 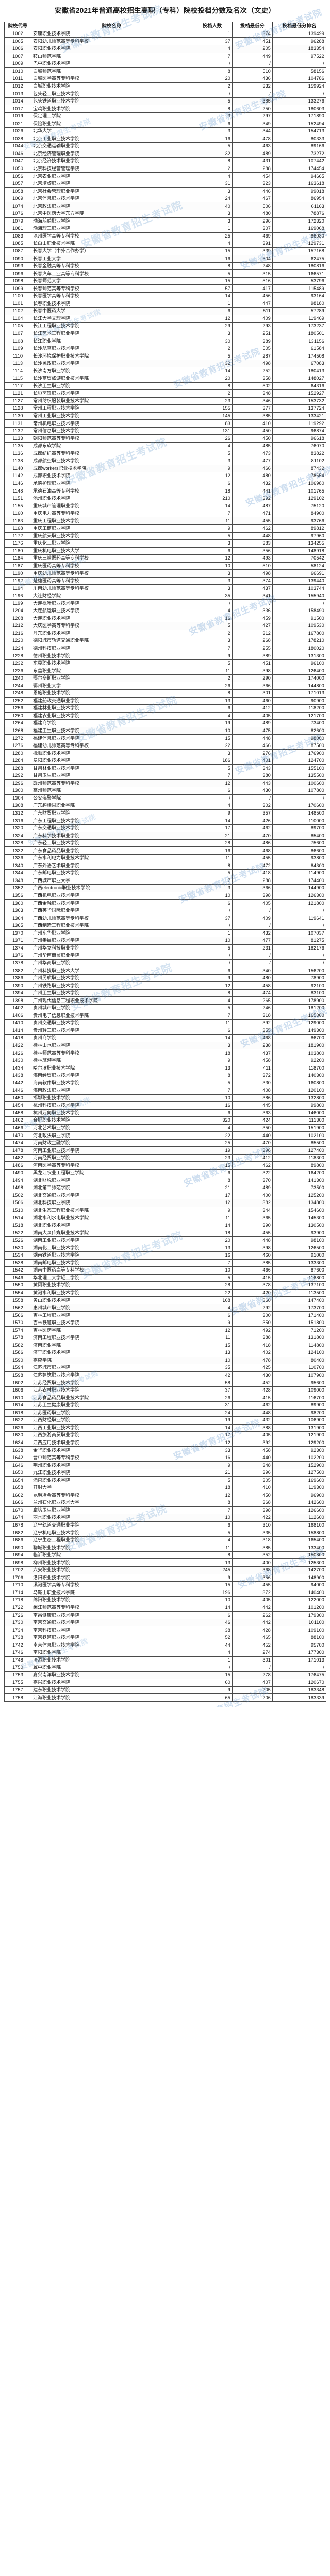 What do you see at coordinates (111, 1083) in the screenshot?
I see `cell-name: 海南软件职业技术学院` at bounding box center [111, 1083].